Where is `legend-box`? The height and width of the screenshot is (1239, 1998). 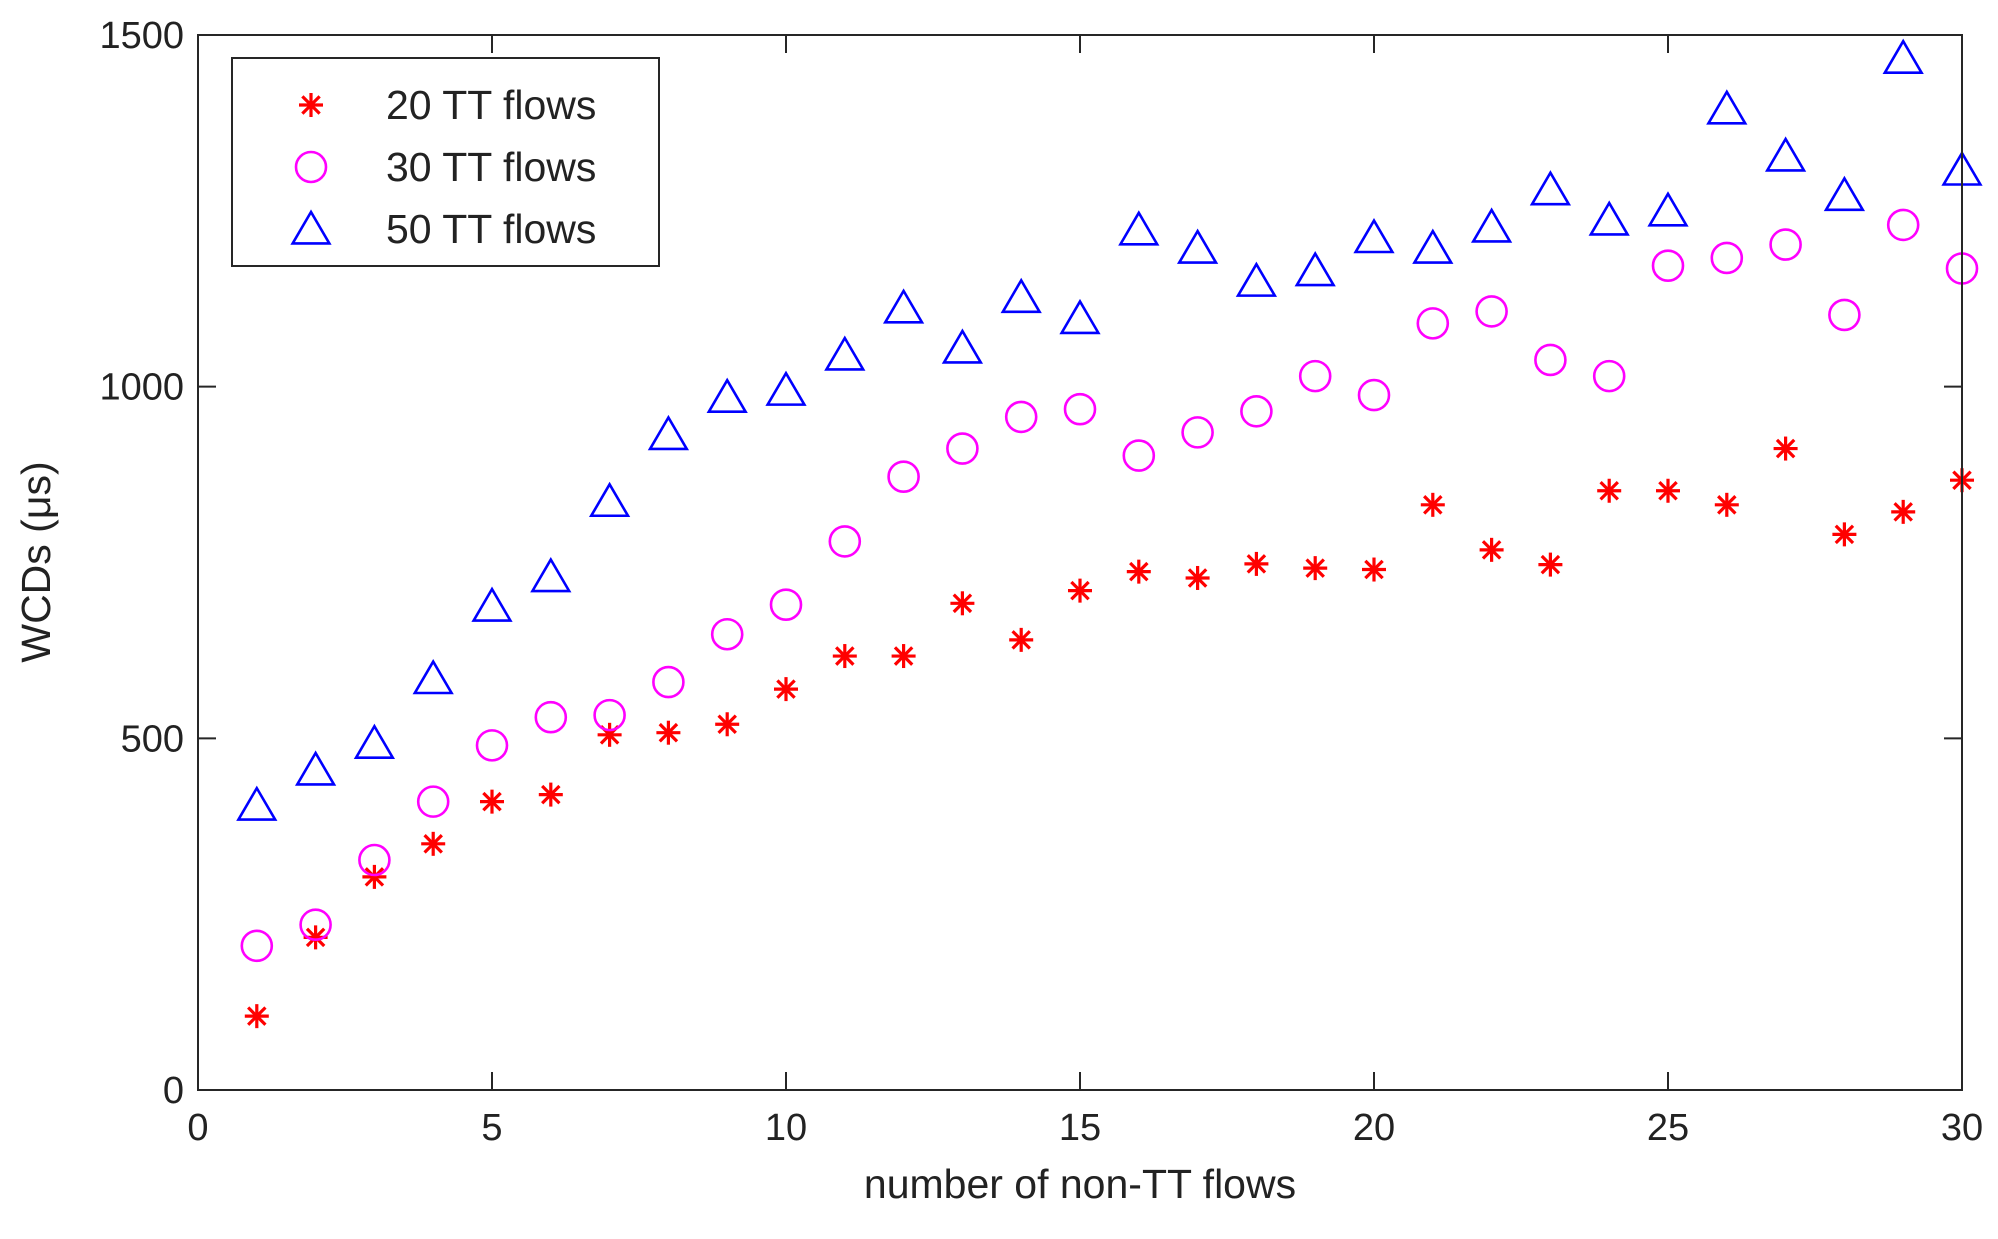 legend-box is located at coordinates (445, 162).